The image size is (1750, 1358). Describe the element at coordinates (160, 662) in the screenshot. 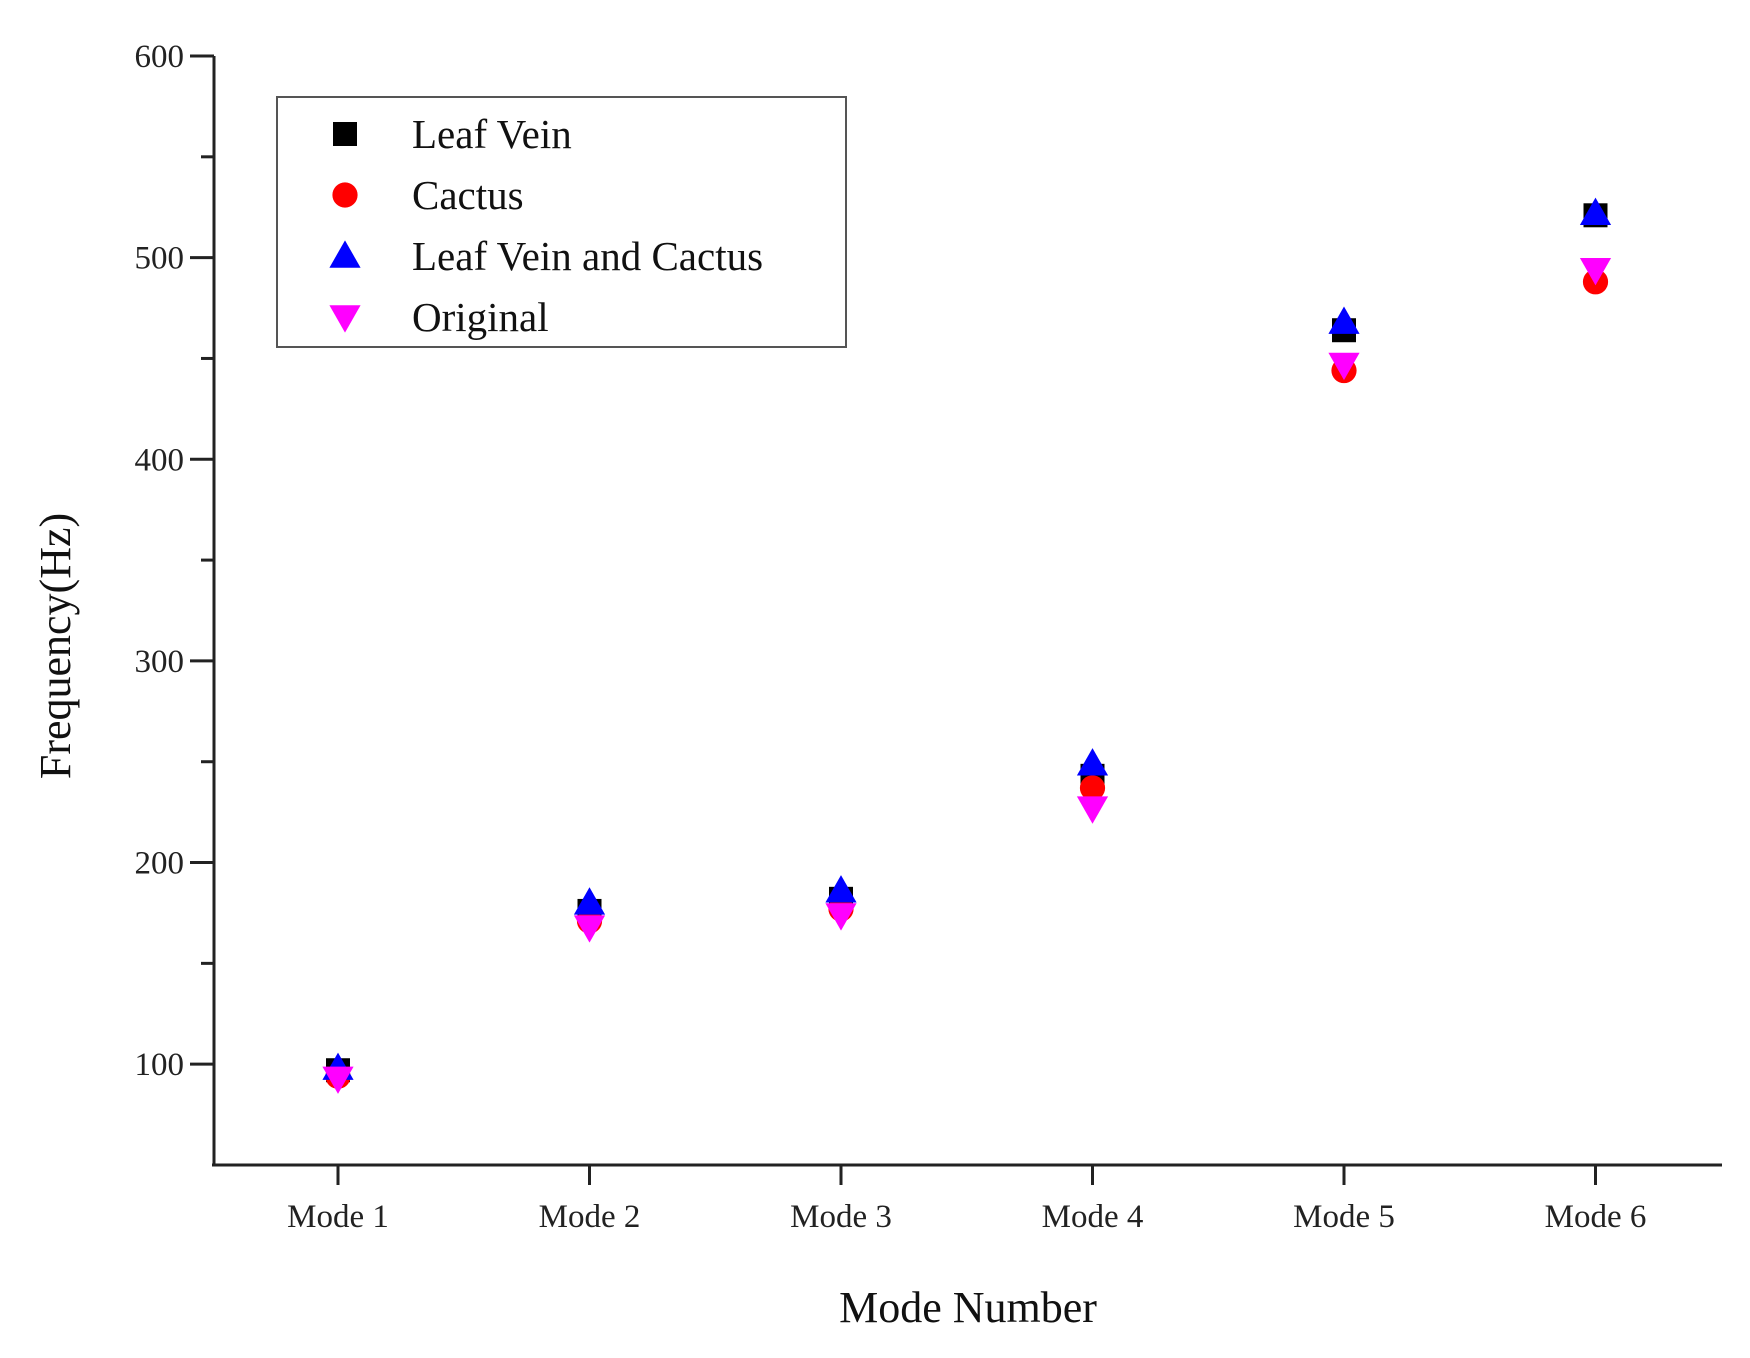

I see `y-tick-label: 300` at that location.